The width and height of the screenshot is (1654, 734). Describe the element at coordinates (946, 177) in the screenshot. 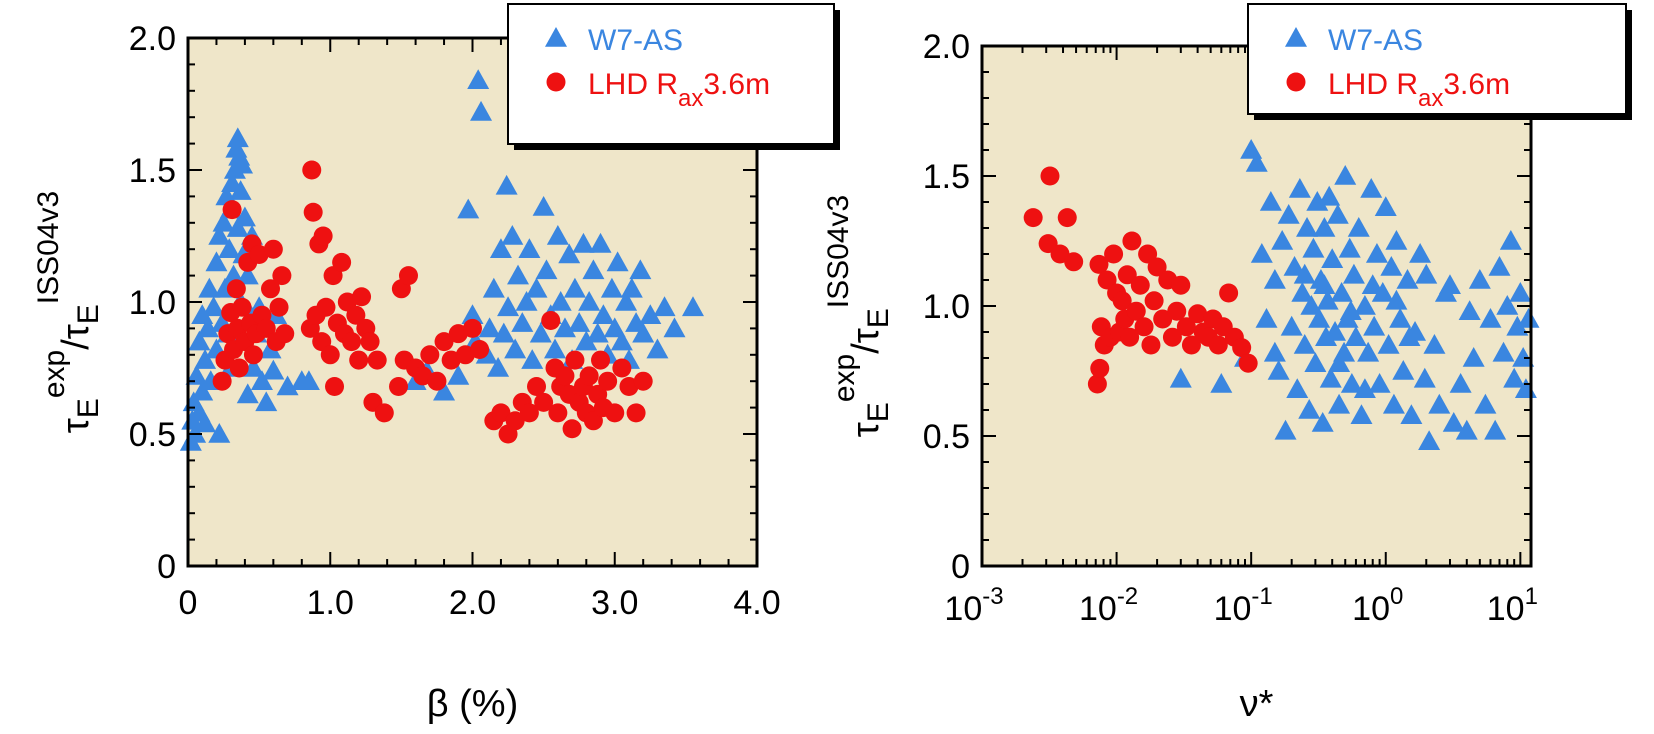

I see `y-tick-label: 1.5` at that location.